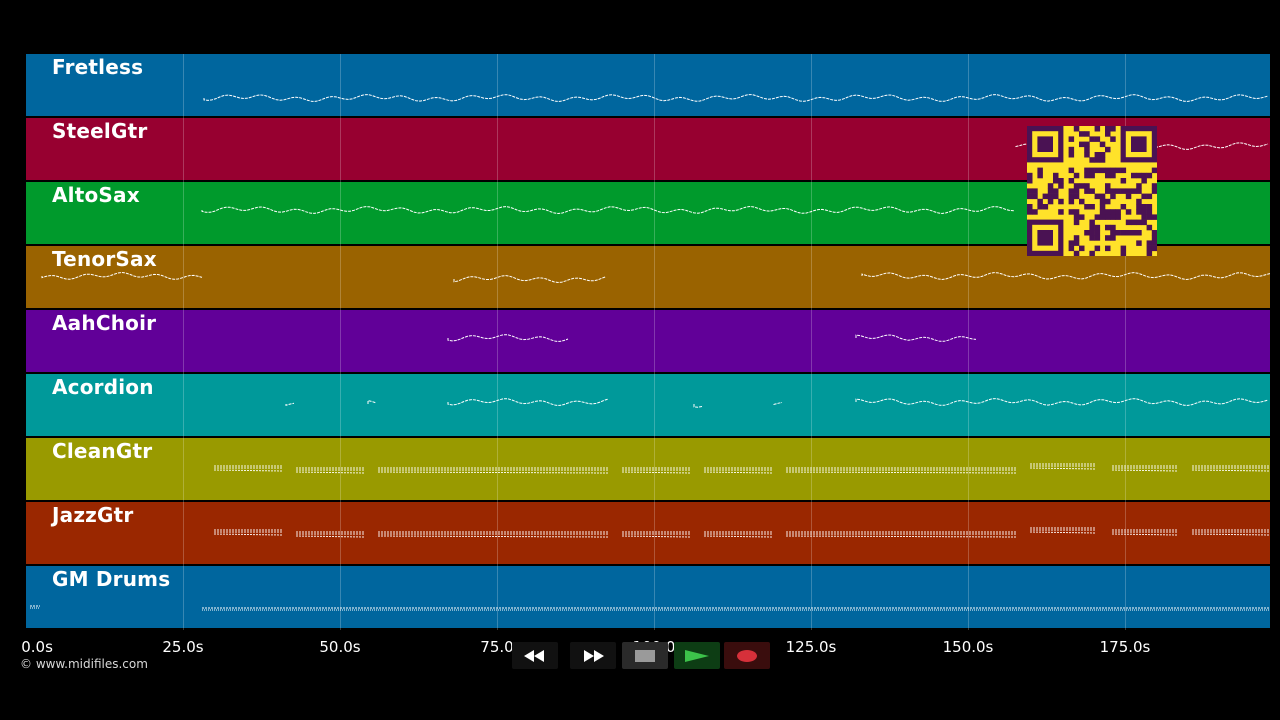 Image resolution: width=1280 pixels, height=720 pixels. I want to click on track-lane-acordion: Acordion, so click(648, 405).